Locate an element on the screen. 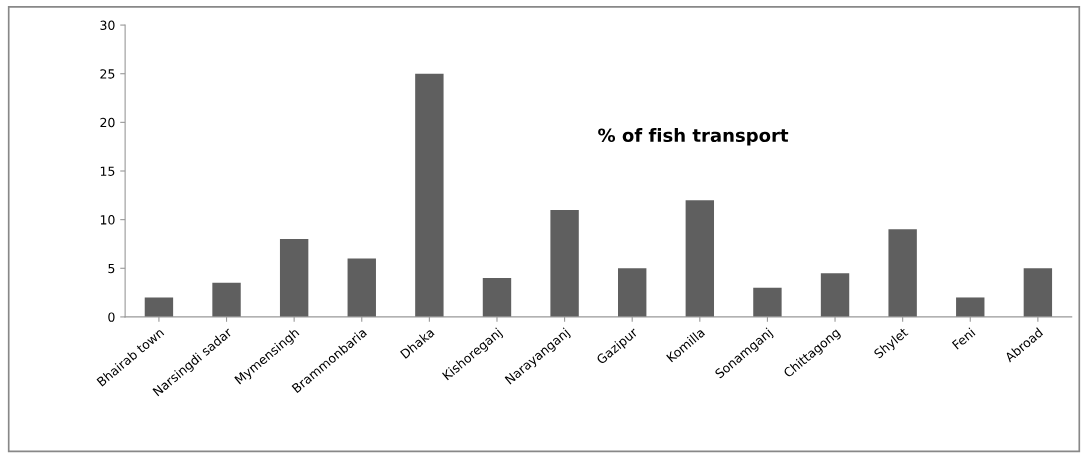  text: % of fish transport is located at coordinates (693, 137).